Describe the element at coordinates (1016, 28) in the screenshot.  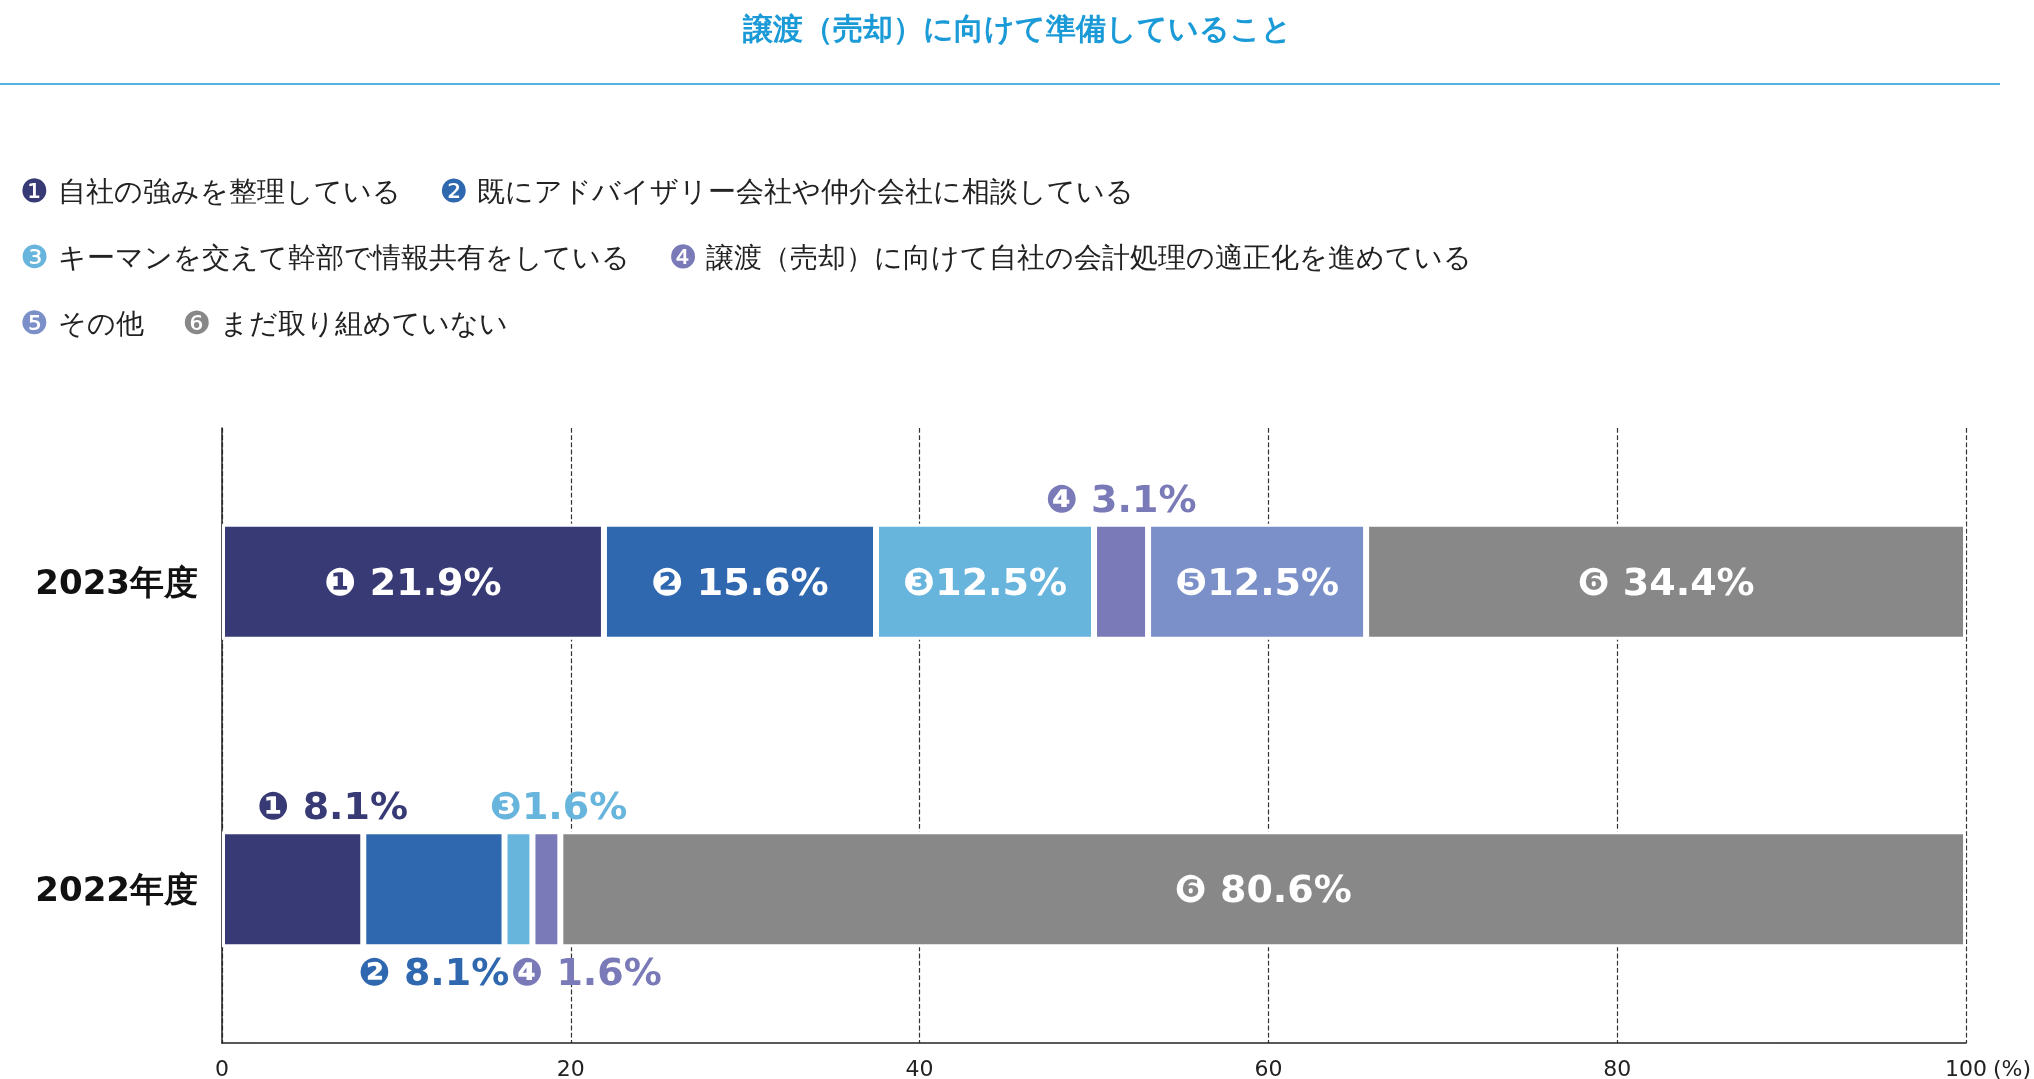
I see `chart-title: 譲渡（売却）に向けて準備していること` at that location.